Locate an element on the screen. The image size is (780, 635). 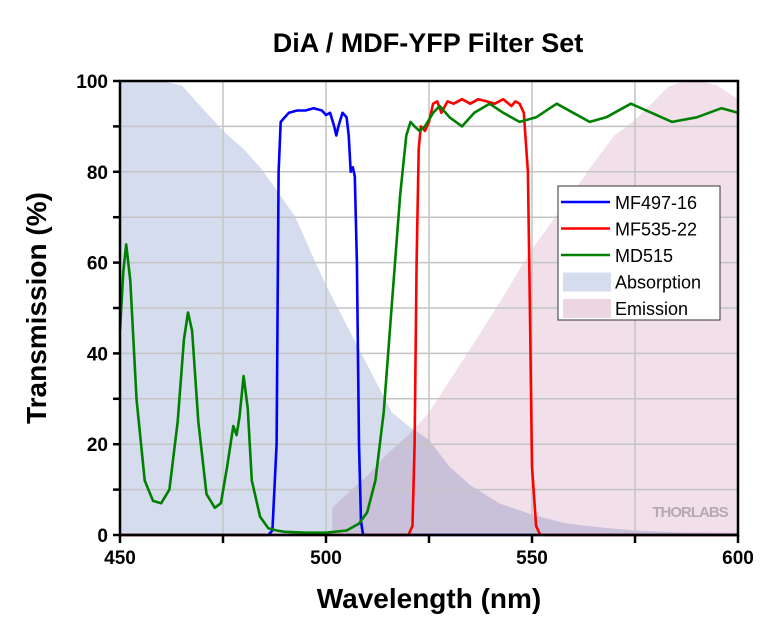
y-tick-label: 40 is located at coordinates (97, 354).